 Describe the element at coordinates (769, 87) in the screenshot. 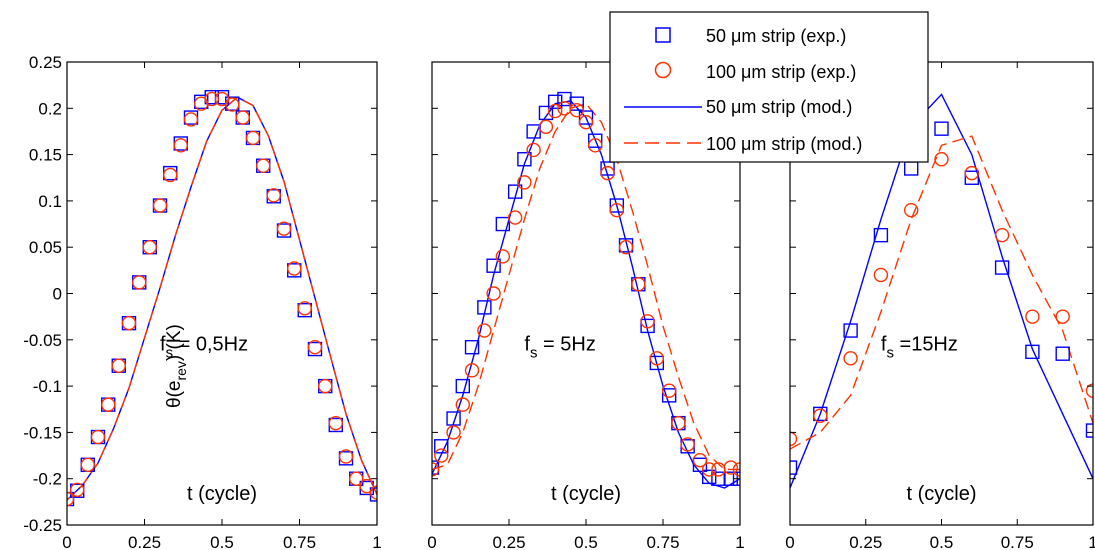

I see `legend-box` at that location.